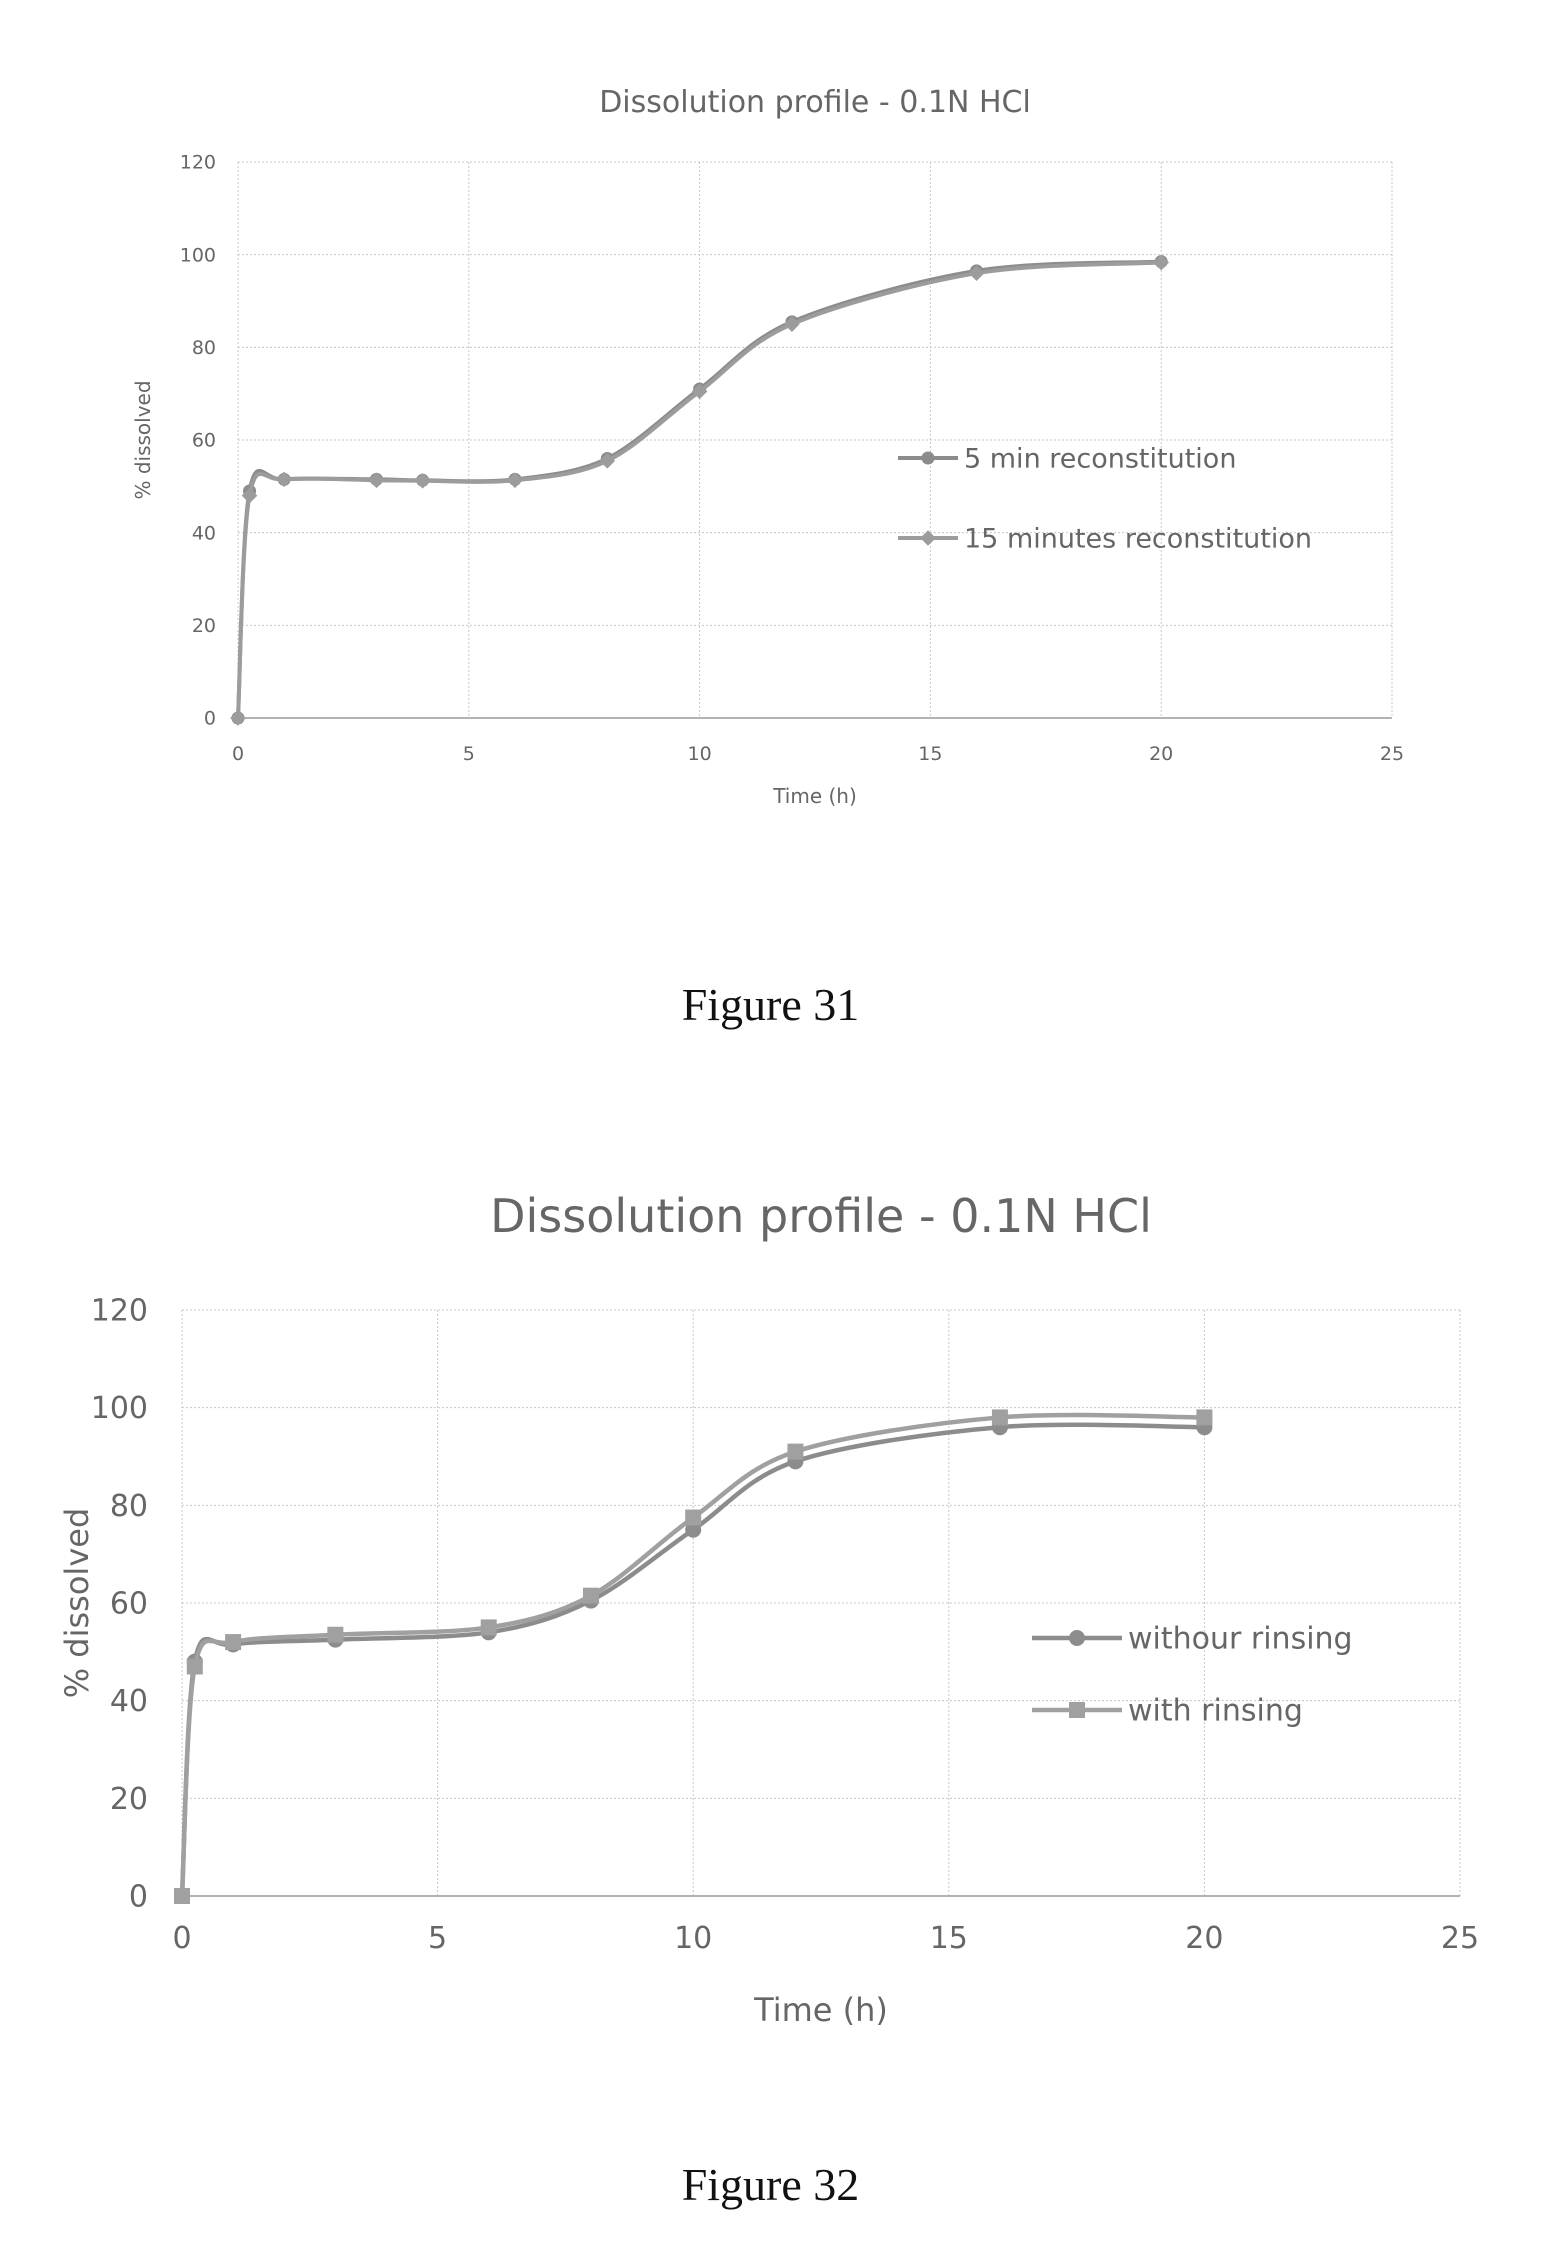 Image resolution: width=1541 pixels, height=2248 pixels. I want to click on figure-caption: Figure 32, so click(770, 2184).